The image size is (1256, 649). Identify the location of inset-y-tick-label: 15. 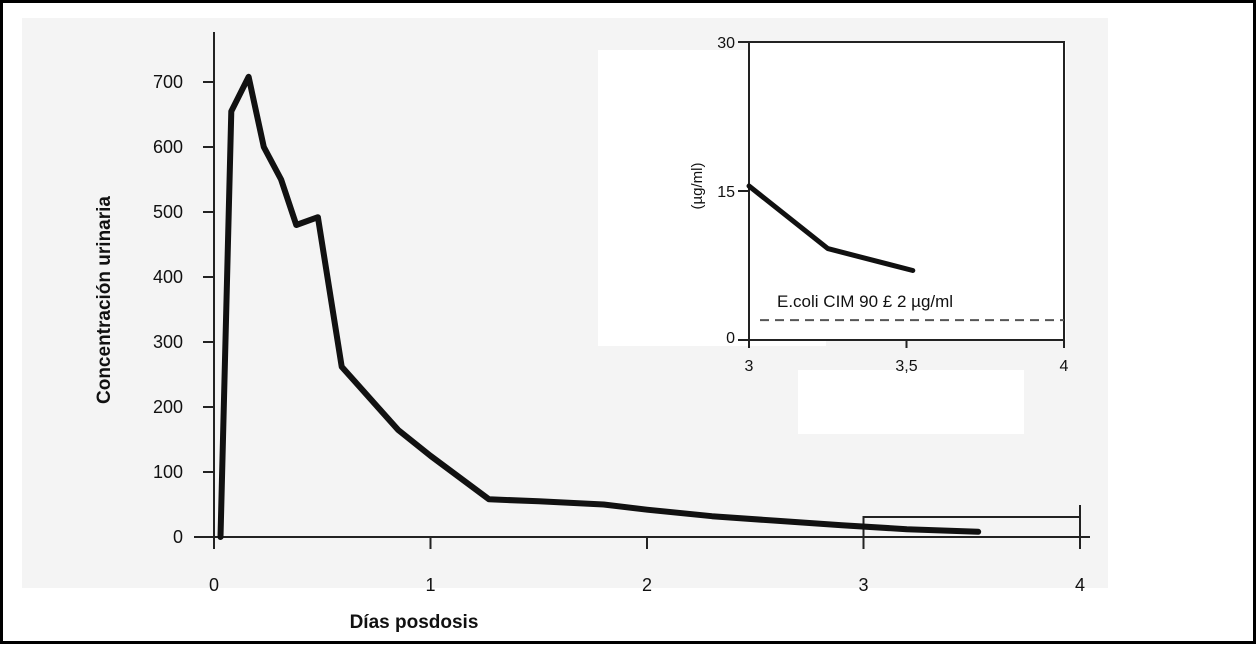
(726, 192).